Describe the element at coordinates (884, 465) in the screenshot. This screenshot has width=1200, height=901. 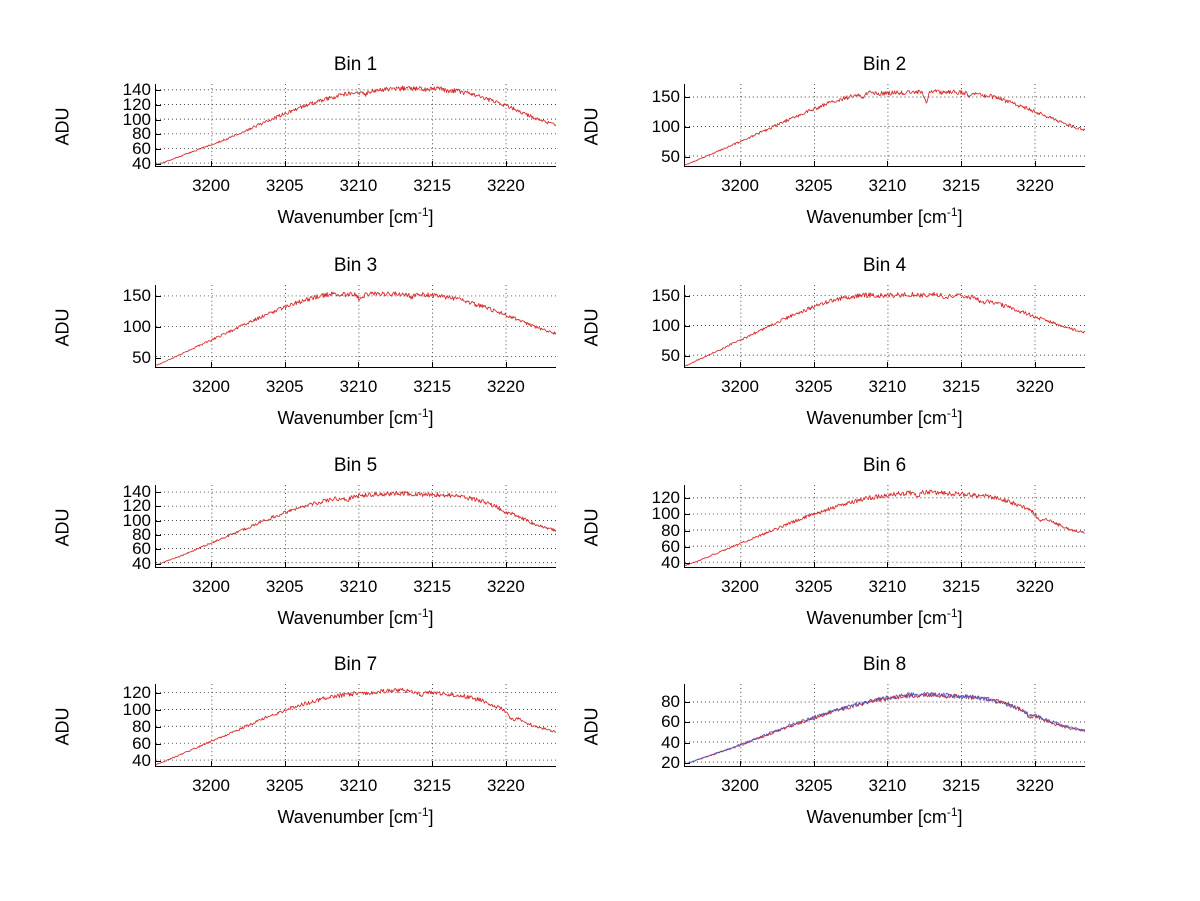
I see `chart-title-bin-6: Bin 6` at that location.